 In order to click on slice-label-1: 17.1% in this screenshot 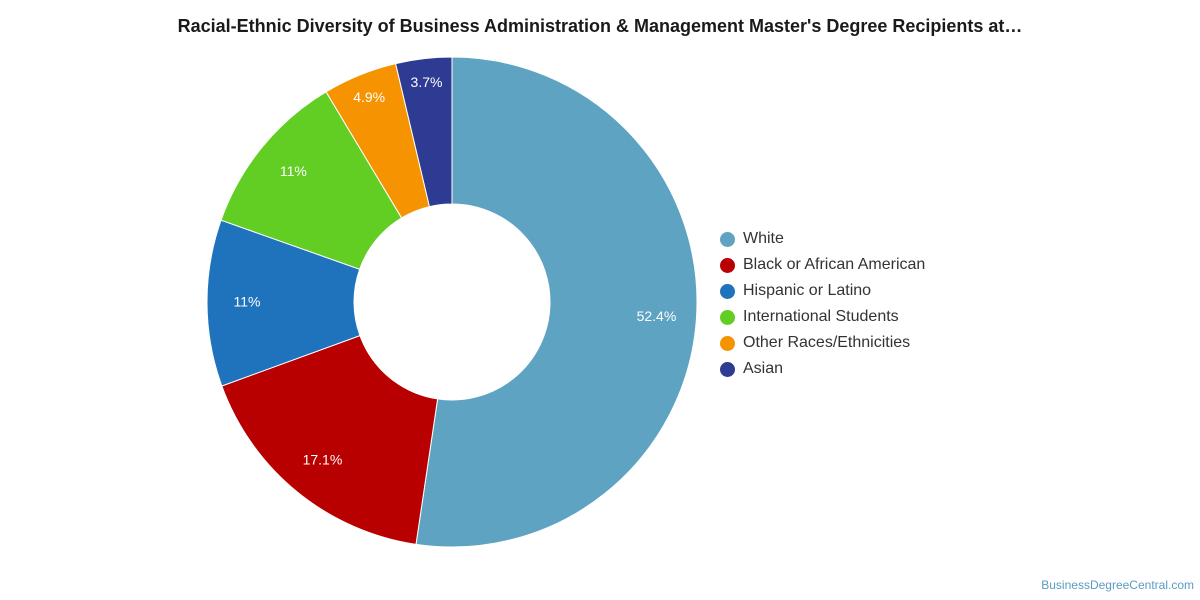, I will do `click(323, 460)`.